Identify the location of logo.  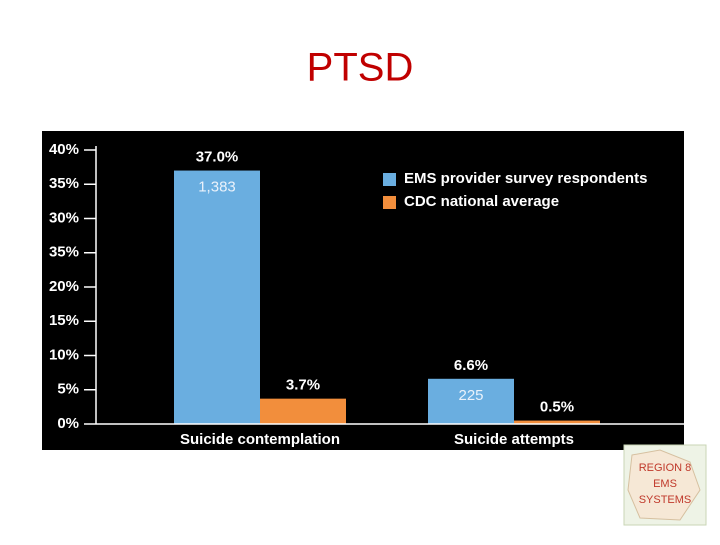
(665, 485).